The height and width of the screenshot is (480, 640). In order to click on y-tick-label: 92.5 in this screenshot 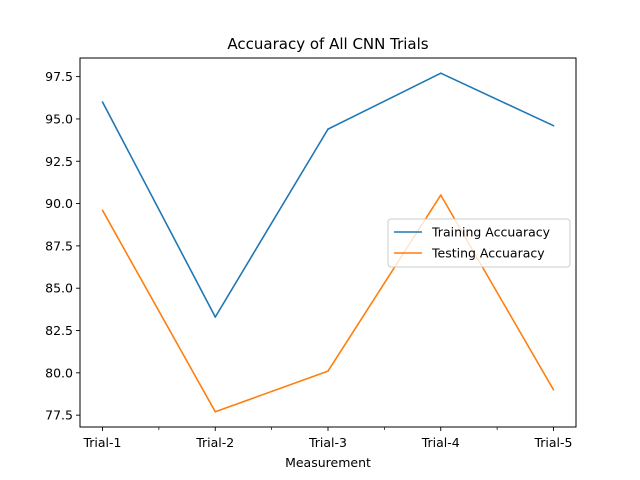, I will do `click(59, 161)`.